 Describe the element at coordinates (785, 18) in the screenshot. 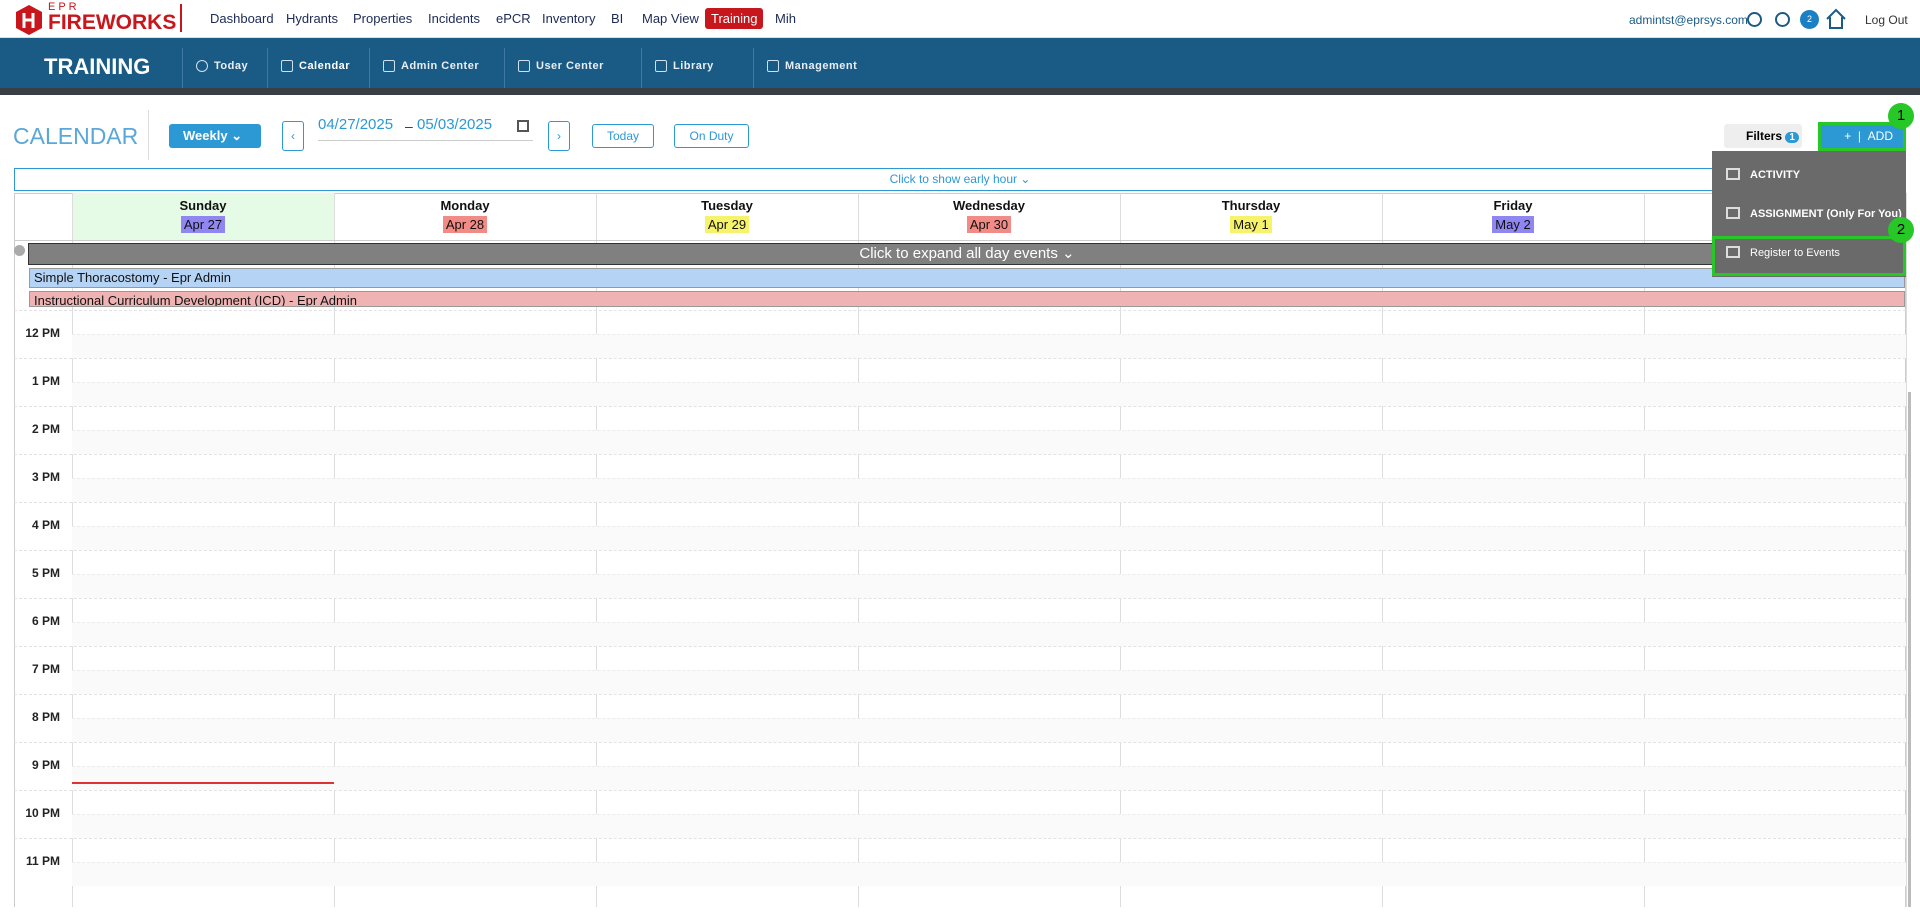

I see `nav-item: Mih` at that location.